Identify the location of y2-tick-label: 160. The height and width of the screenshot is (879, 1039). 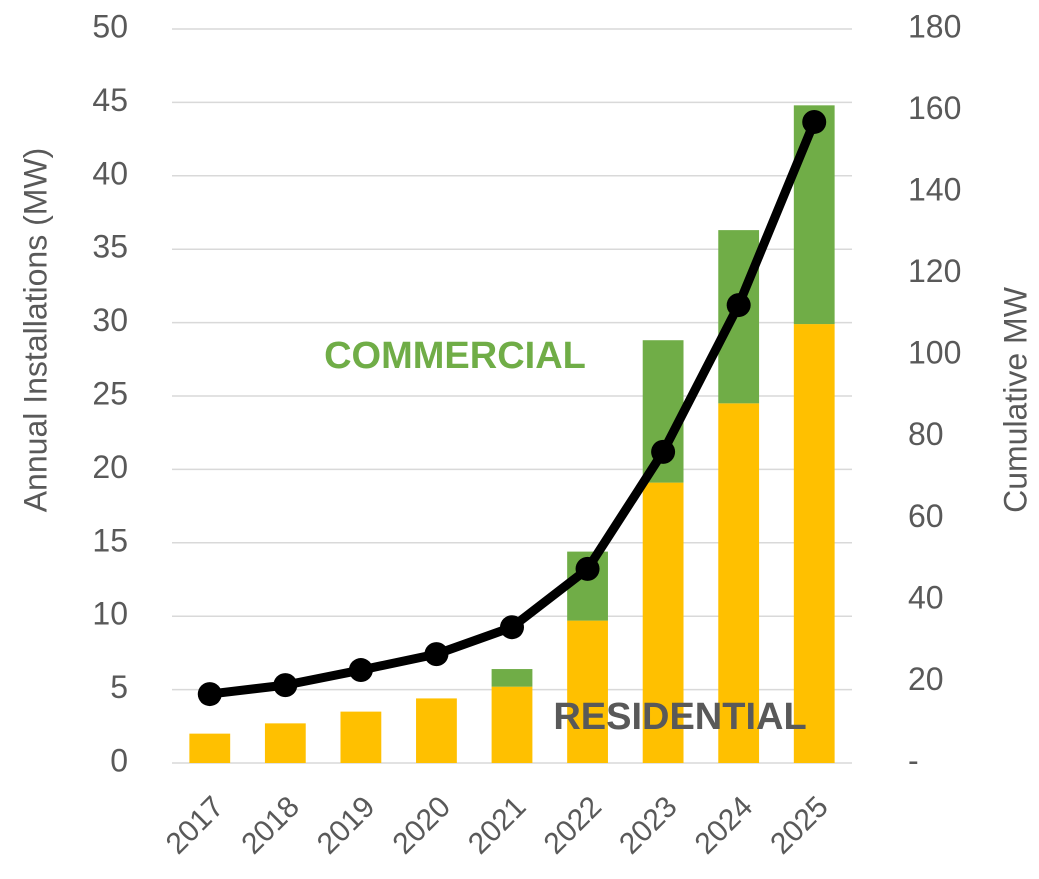
(934, 108).